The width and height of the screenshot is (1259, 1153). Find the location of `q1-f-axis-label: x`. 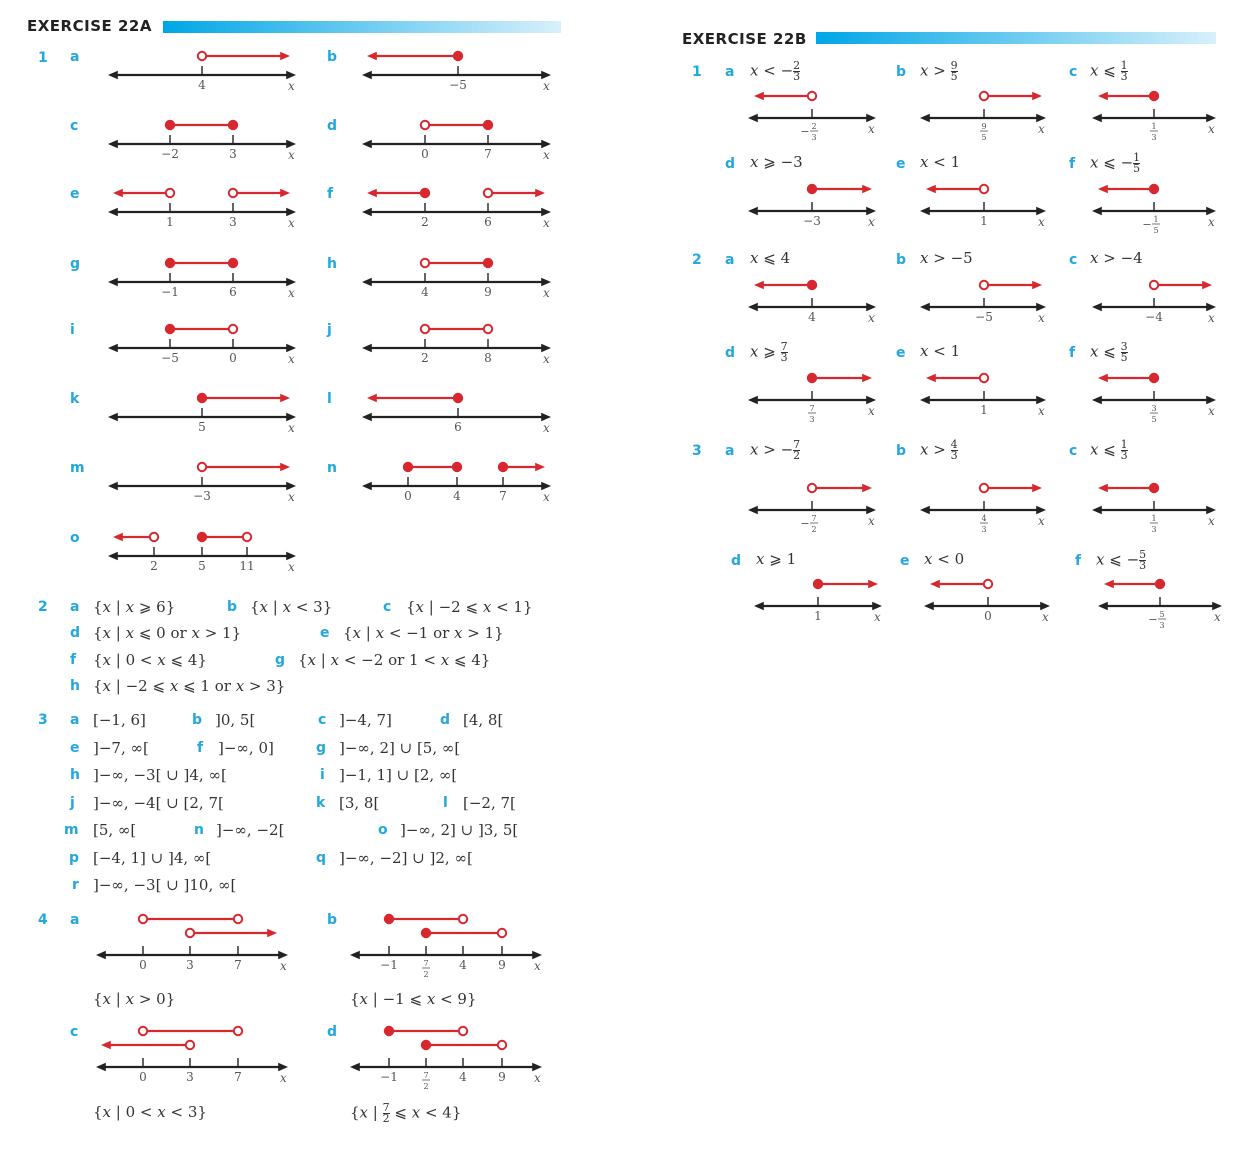

q1-f-axis-label: x is located at coordinates (546, 223).